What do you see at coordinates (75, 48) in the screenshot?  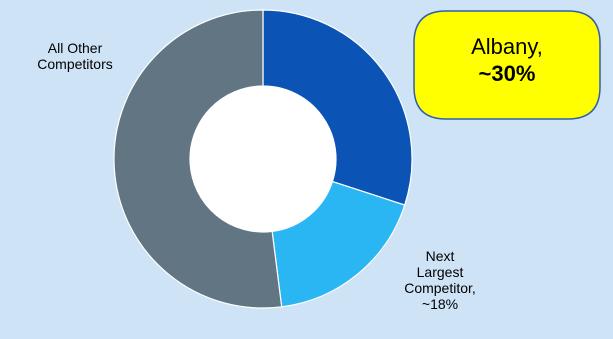 I see `label-all-other-line1: All Other` at bounding box center [75, 48].